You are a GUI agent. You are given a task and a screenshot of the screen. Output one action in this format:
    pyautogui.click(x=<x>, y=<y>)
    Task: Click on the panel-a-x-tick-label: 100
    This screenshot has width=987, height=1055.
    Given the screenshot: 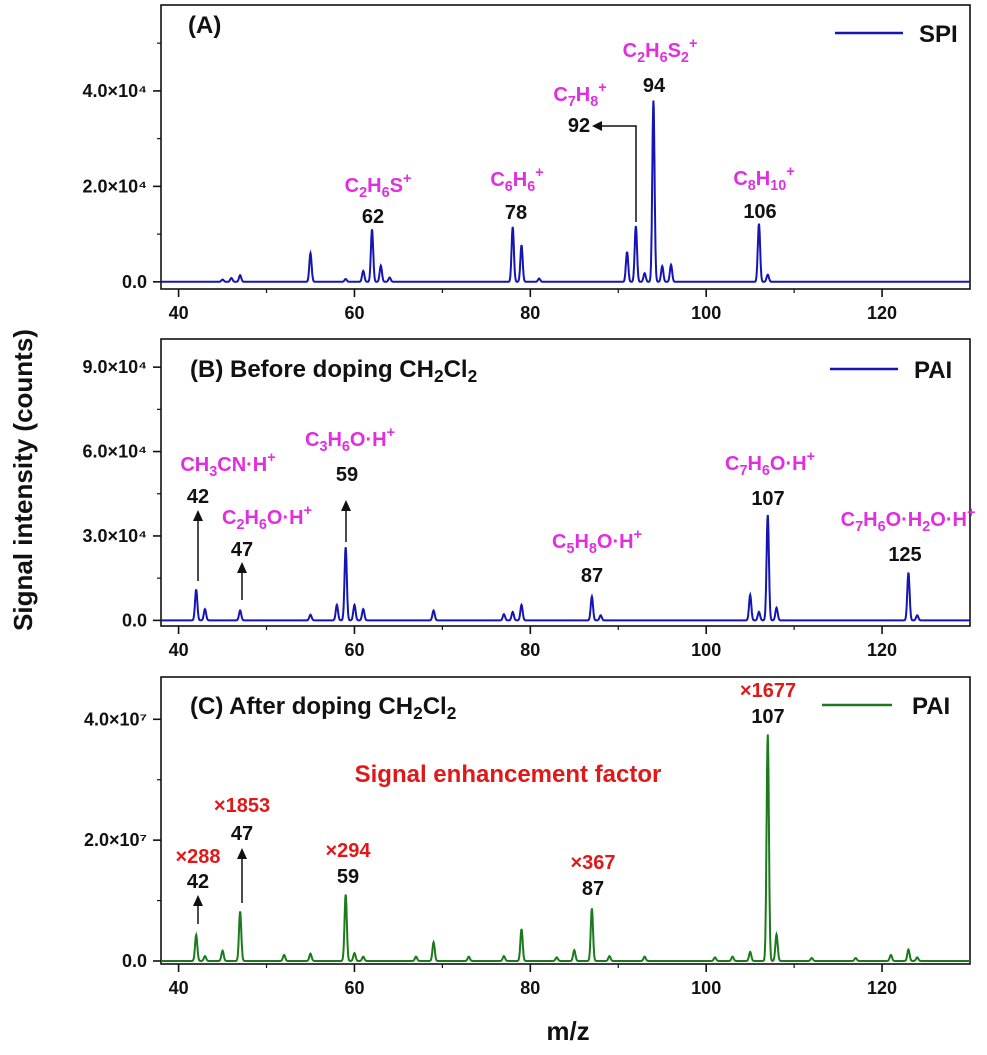 What is the action you would take?
    pyautogui.click(x=706, y=313)
    